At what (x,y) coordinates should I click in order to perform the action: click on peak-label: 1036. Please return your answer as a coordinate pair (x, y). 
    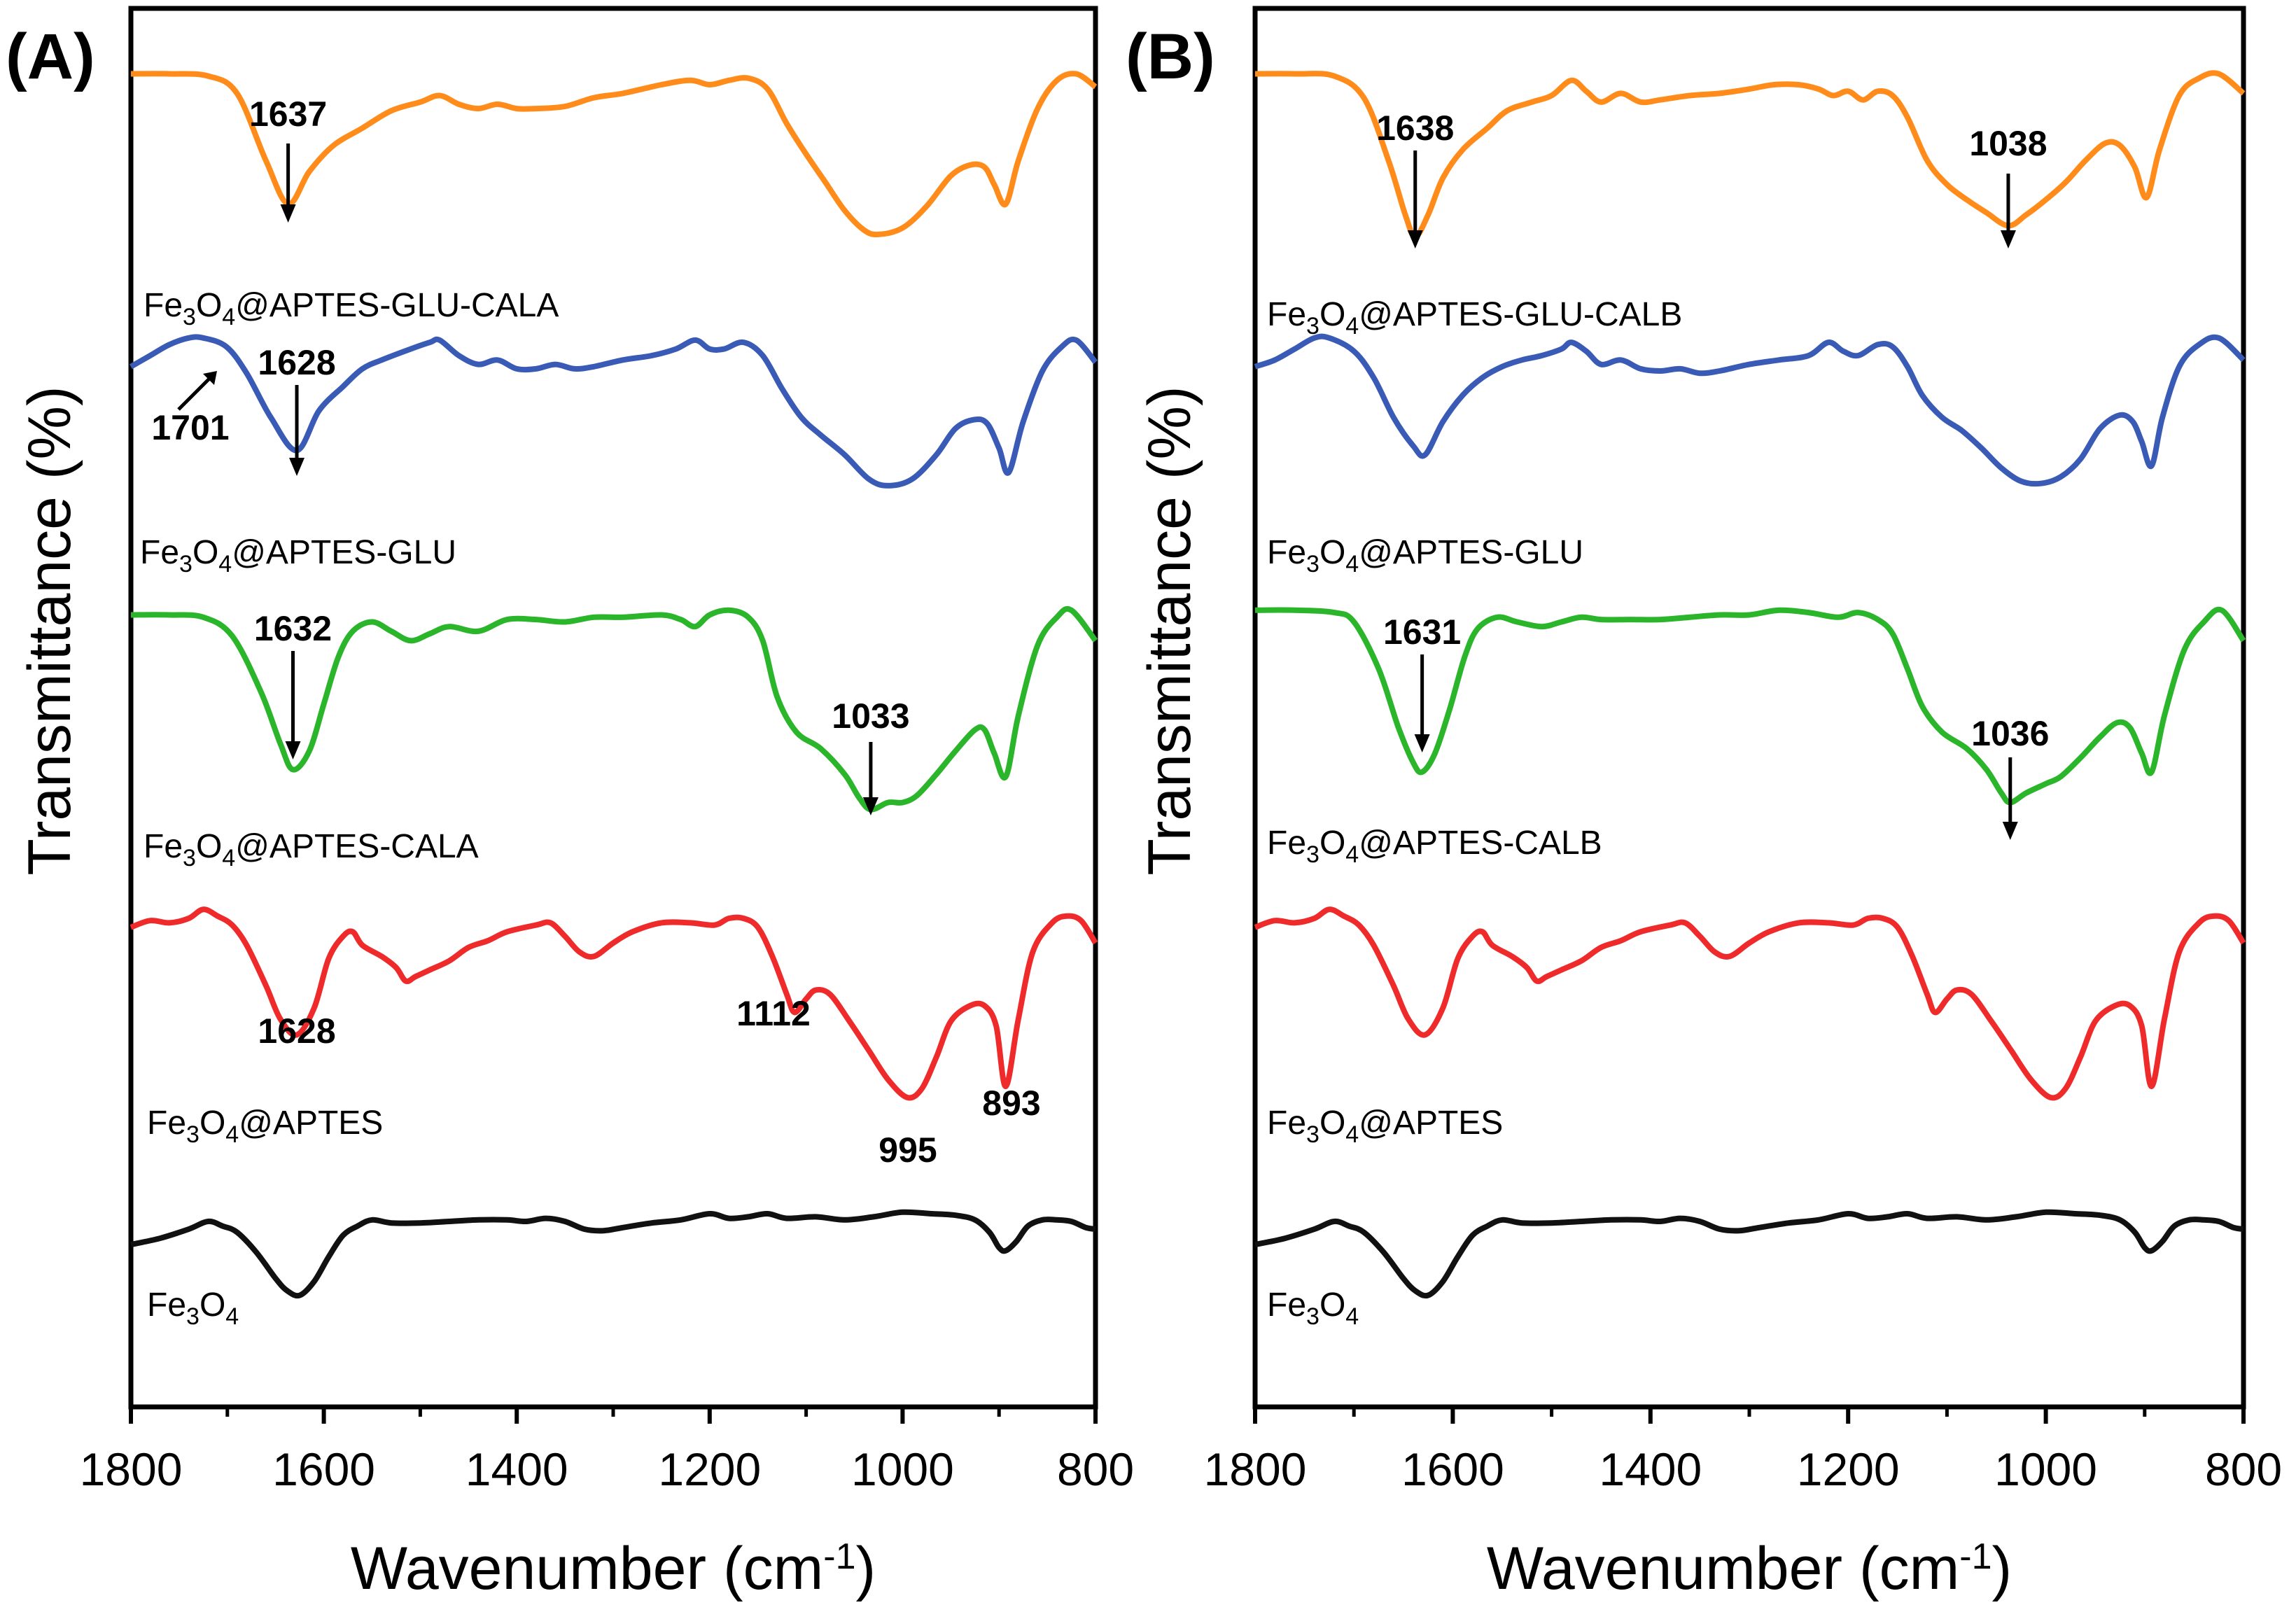
    Looking at the image, I should click on (2010, 733).